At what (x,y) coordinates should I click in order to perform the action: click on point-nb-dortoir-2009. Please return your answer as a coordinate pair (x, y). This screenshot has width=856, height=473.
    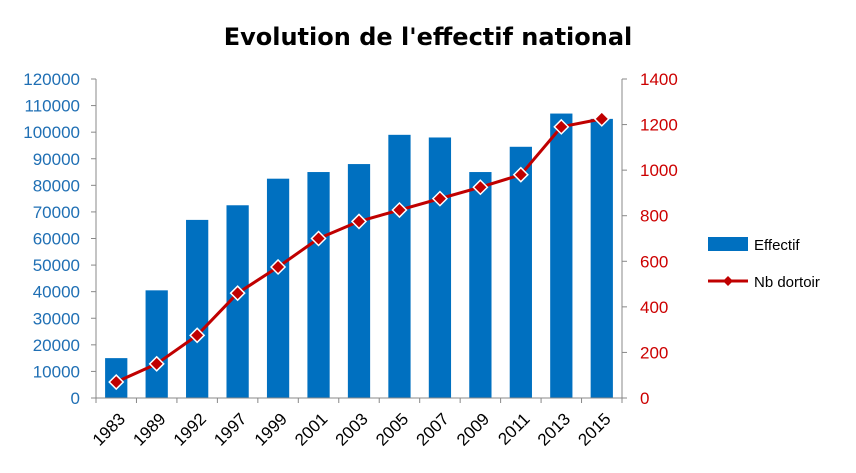
    Looking at the image, I should click on (480, 187).